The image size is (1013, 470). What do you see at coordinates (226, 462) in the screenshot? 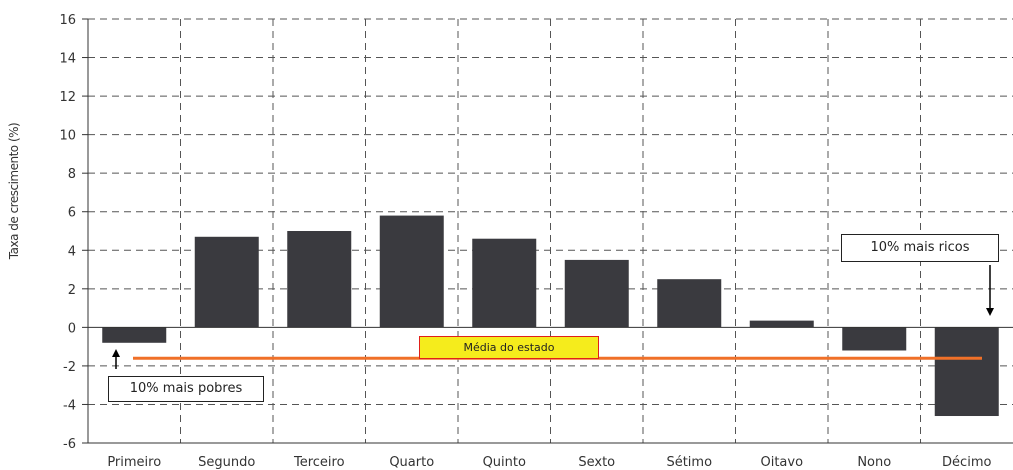
I see `x-tick-label: Segundo` at bounding box center [226, 462].